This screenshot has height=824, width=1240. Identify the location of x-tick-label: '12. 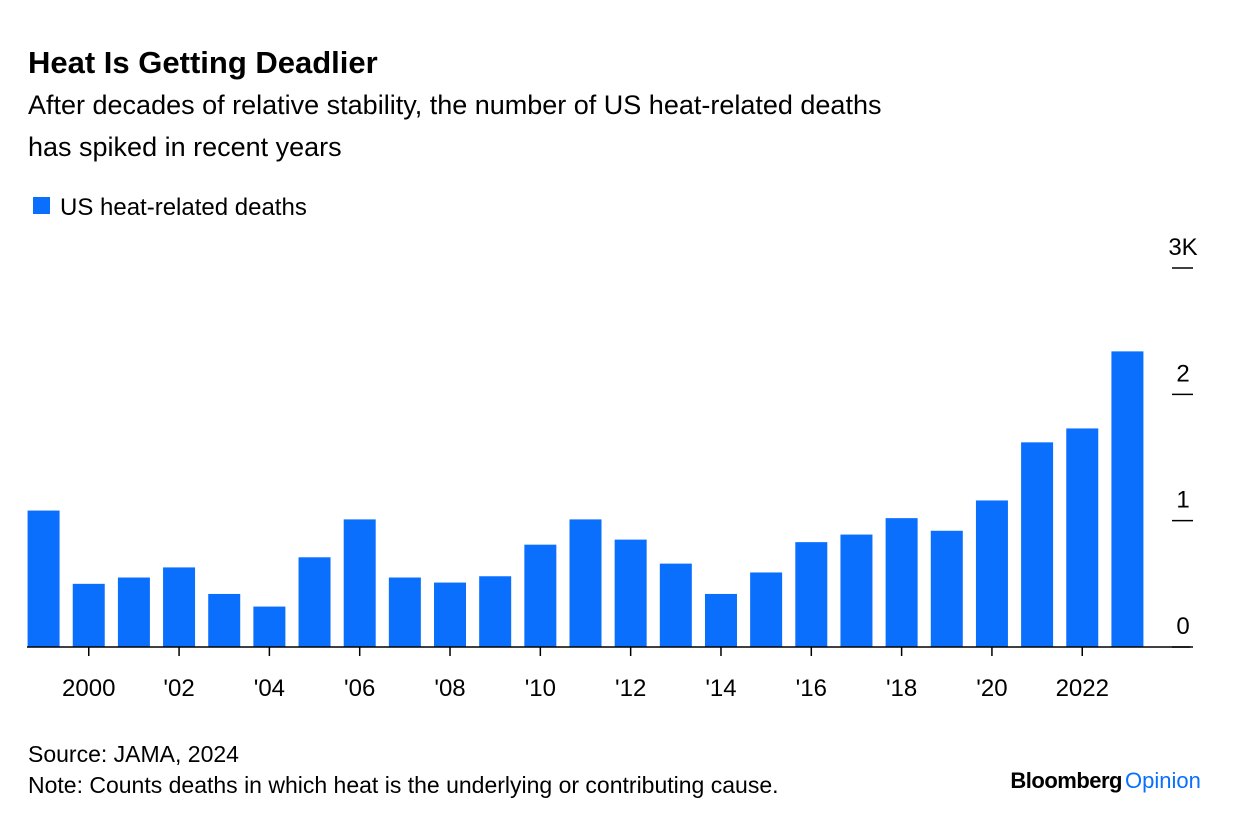
(630, 688).